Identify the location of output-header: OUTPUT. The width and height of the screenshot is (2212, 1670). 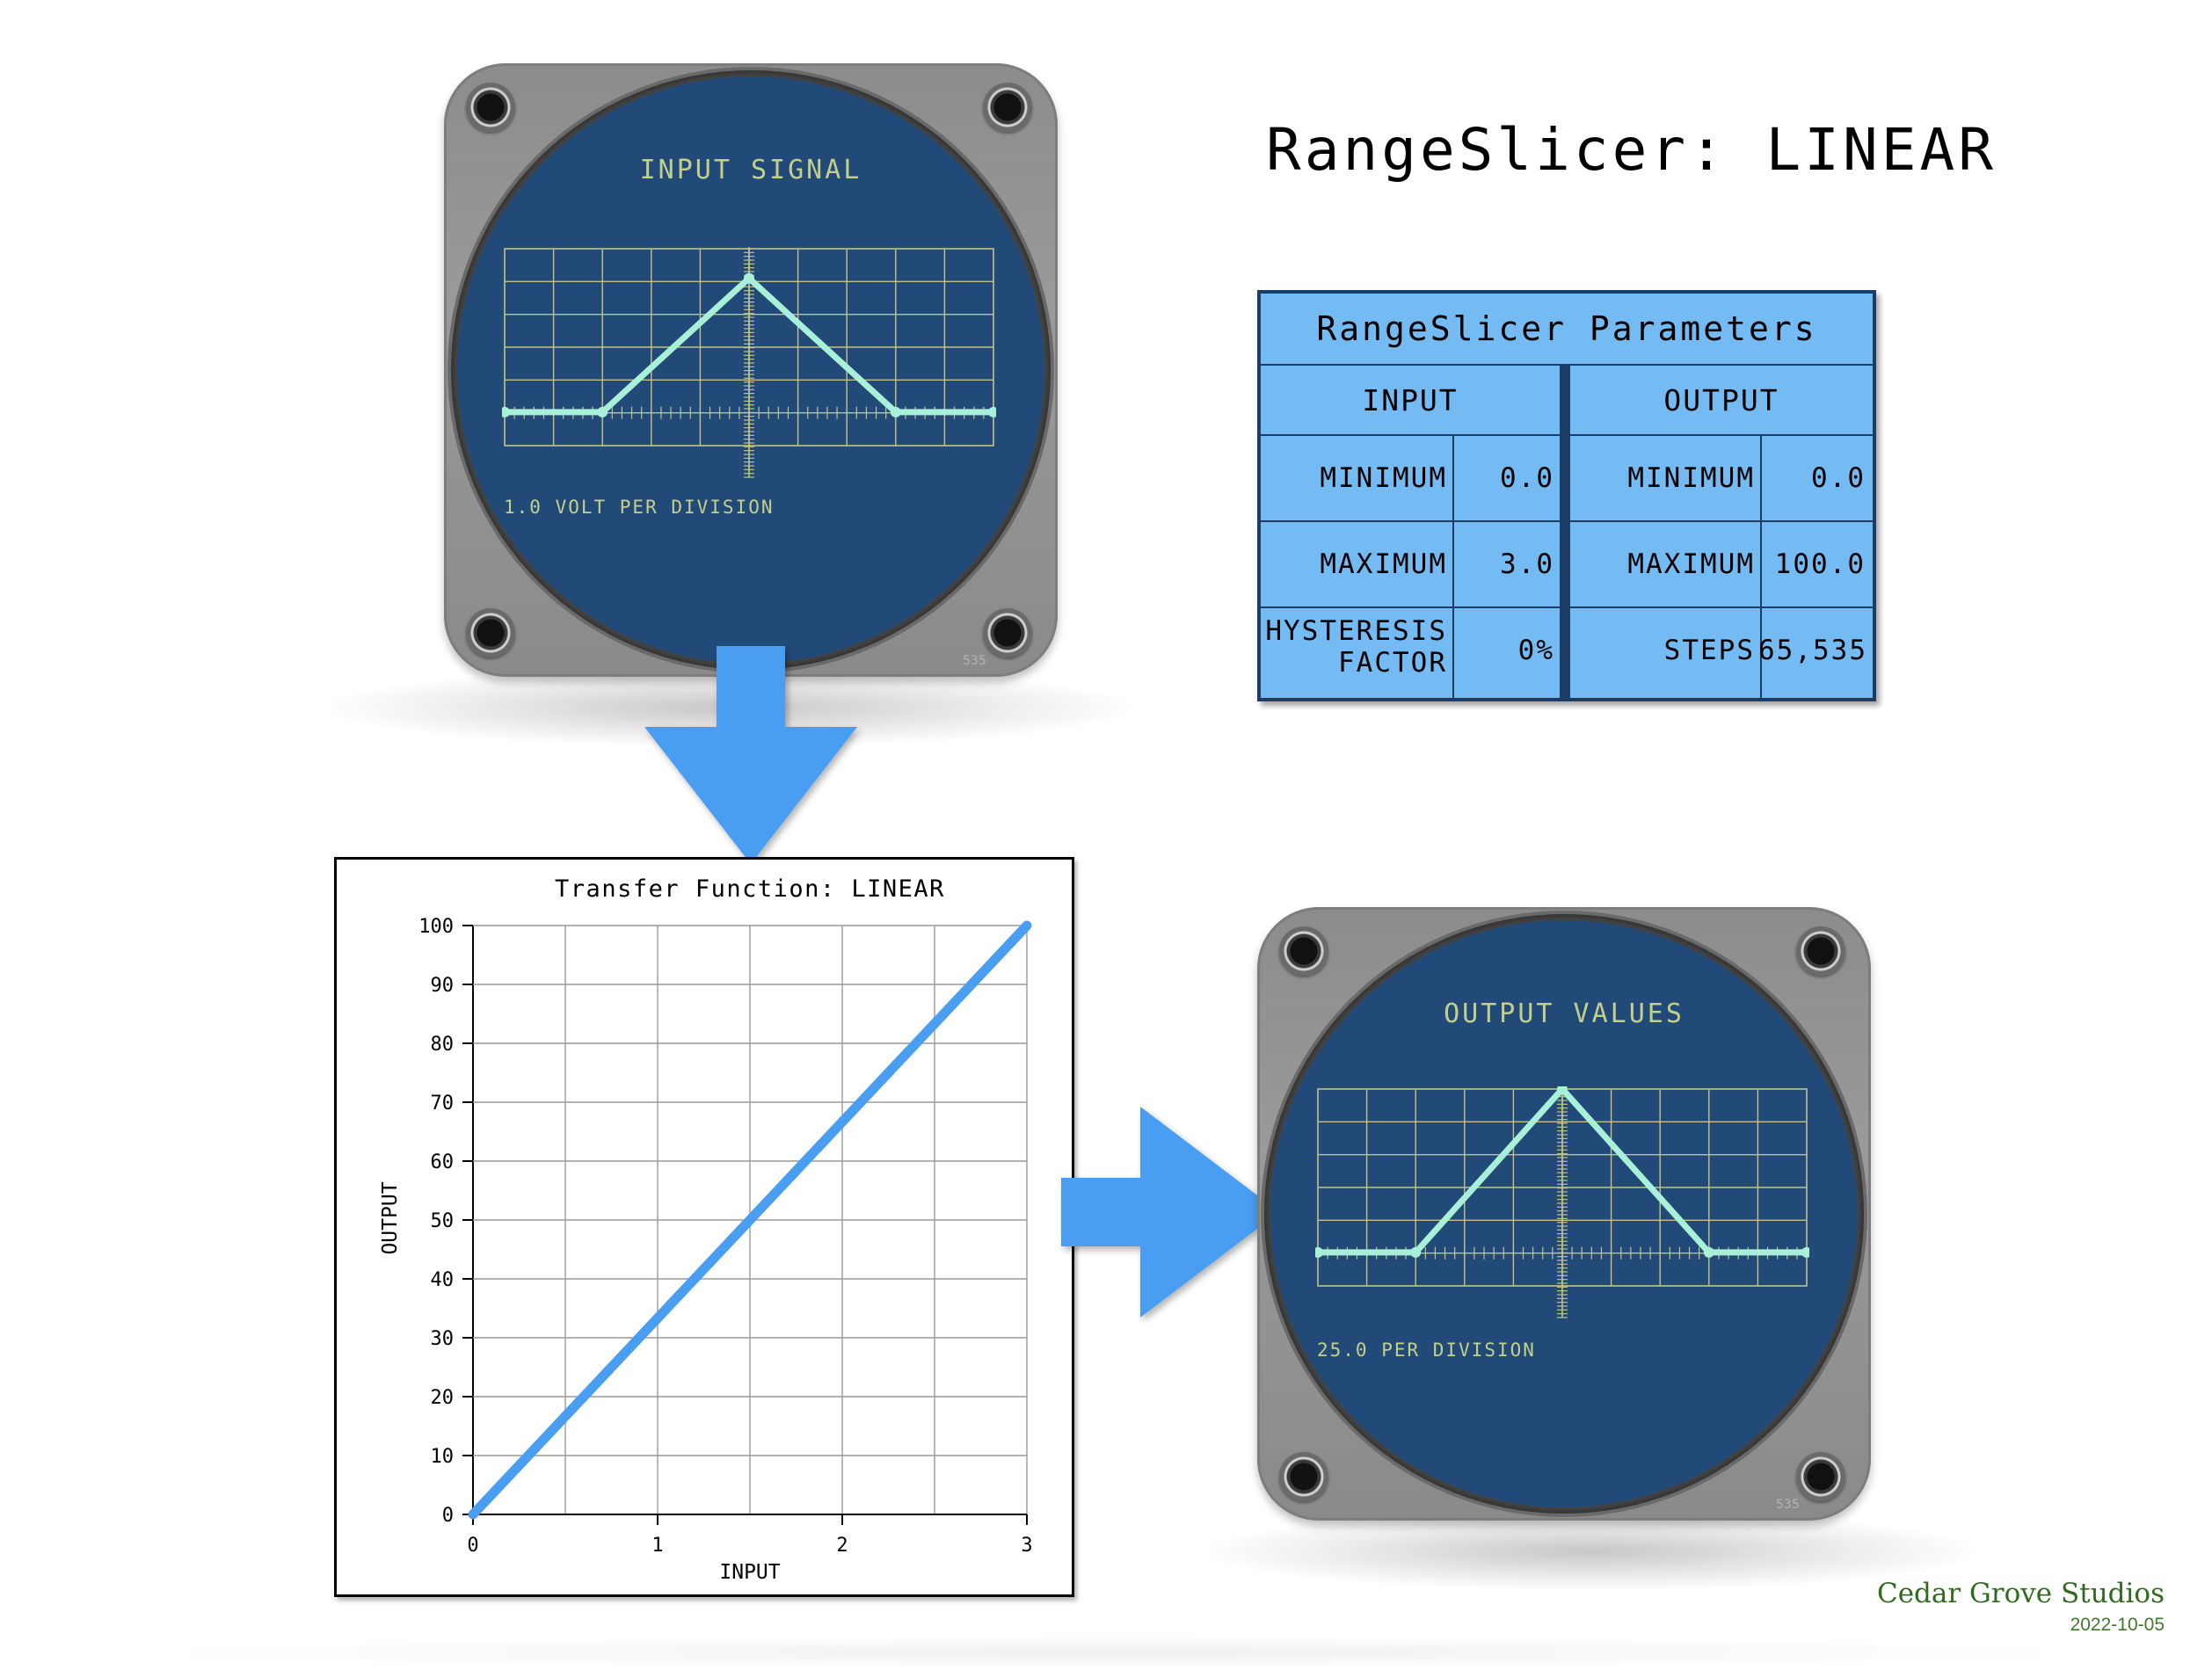
(1721, 400).